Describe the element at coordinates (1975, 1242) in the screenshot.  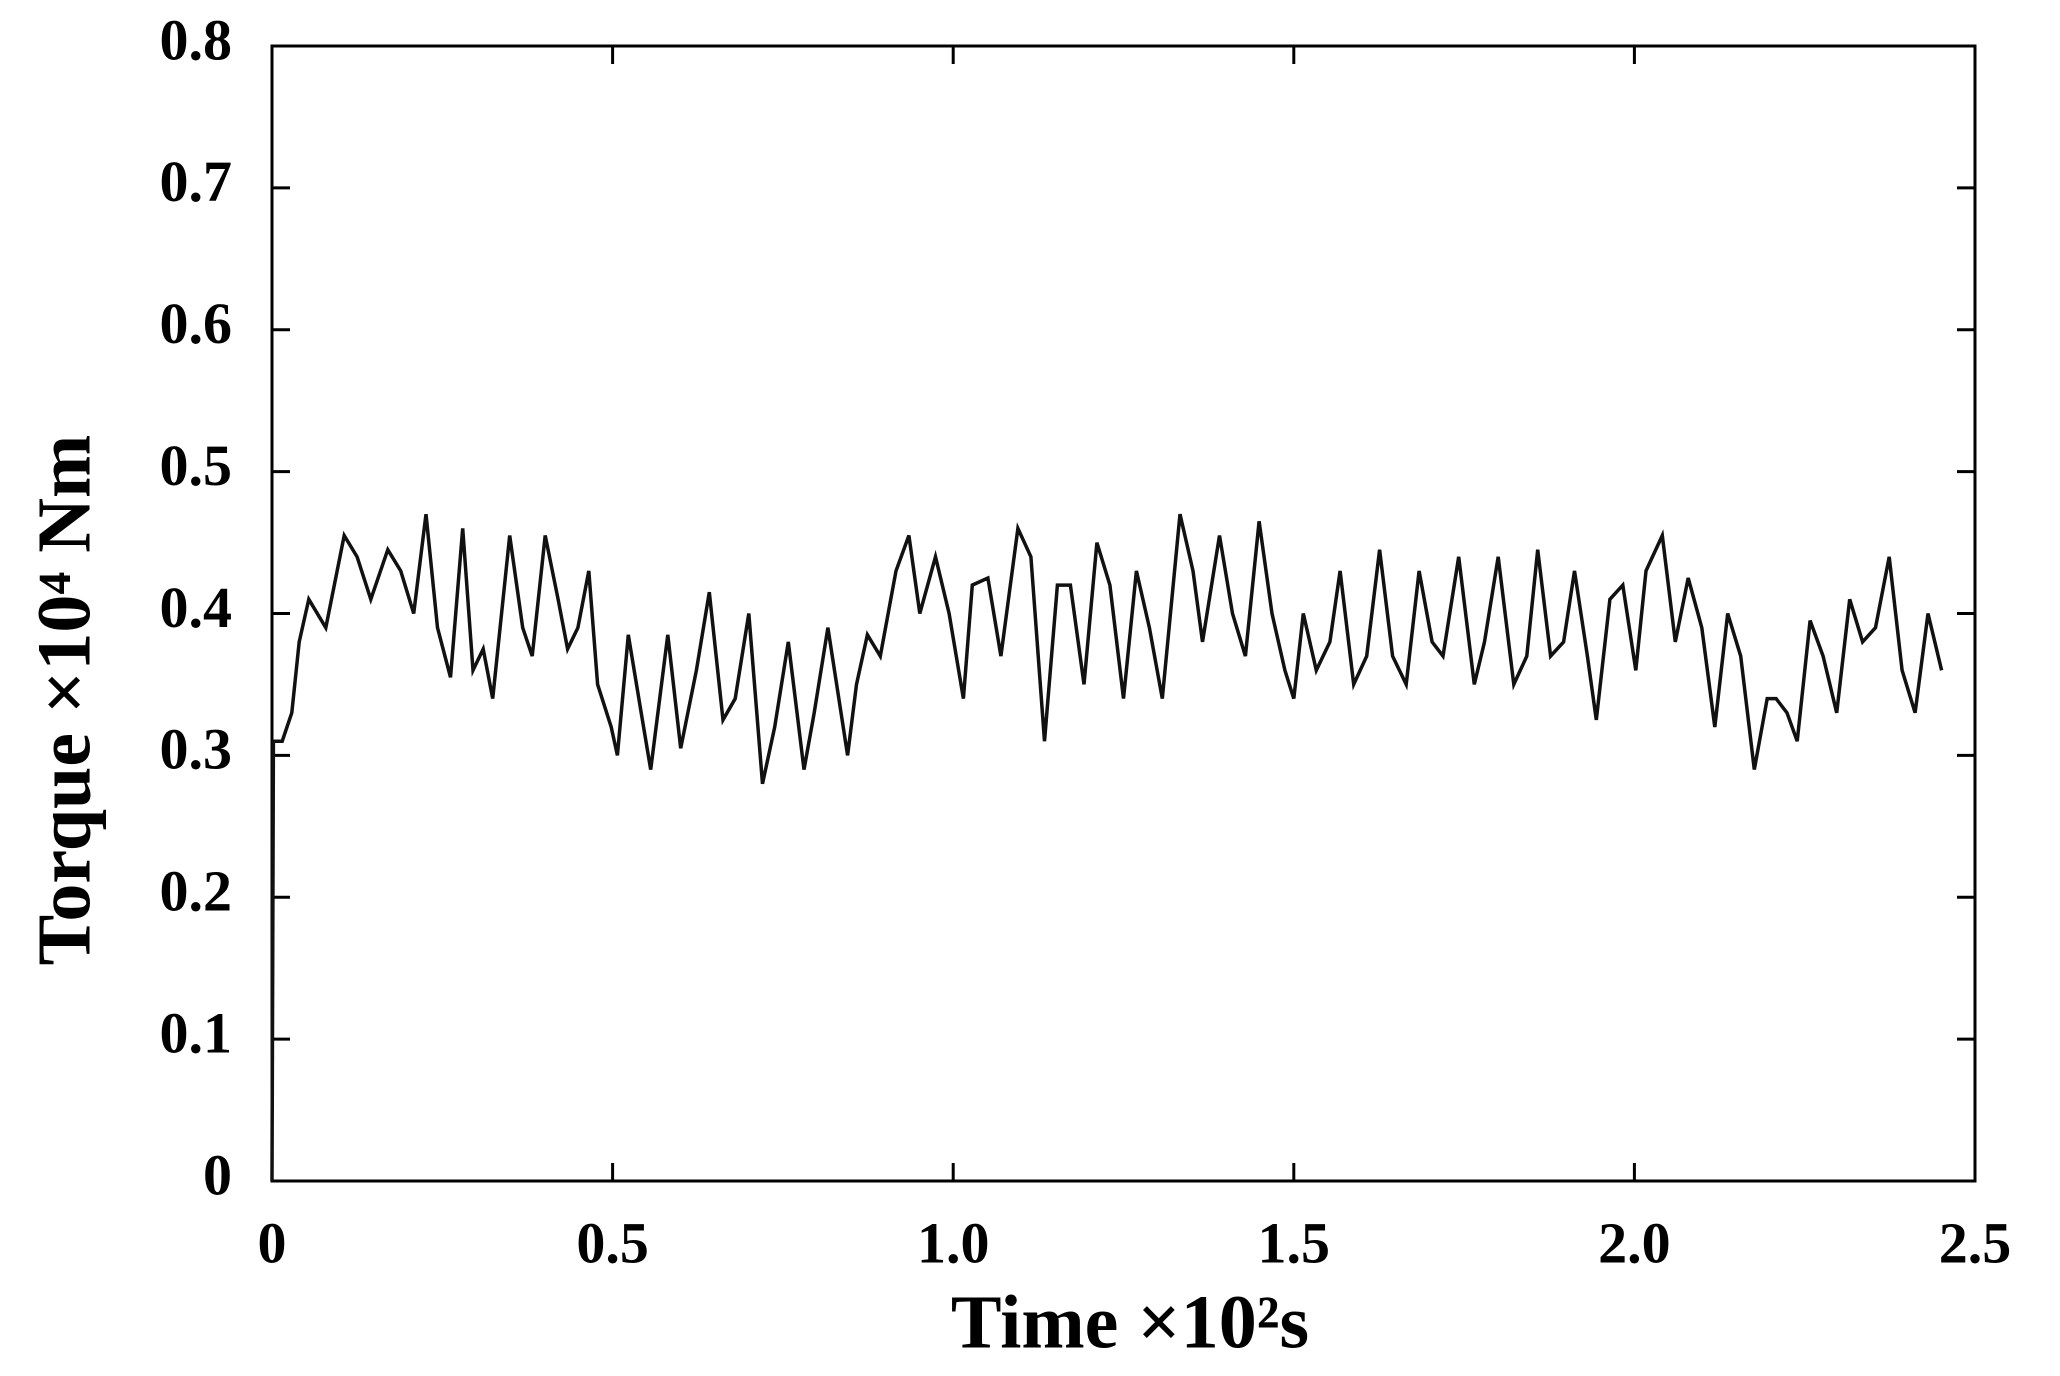
I see `x-tick-label: 2.5` at that location.